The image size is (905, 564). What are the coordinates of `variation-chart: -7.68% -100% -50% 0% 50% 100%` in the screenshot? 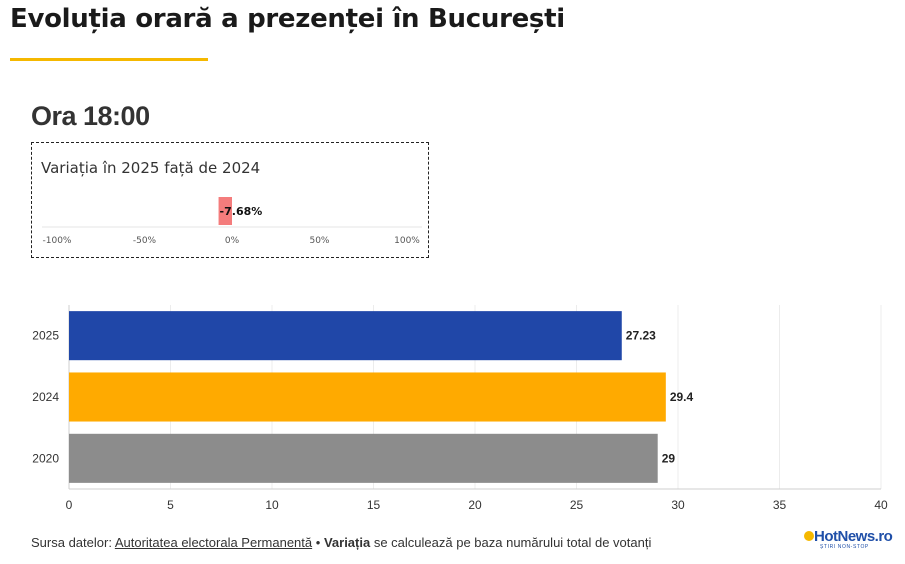 It's located at (232, 221).